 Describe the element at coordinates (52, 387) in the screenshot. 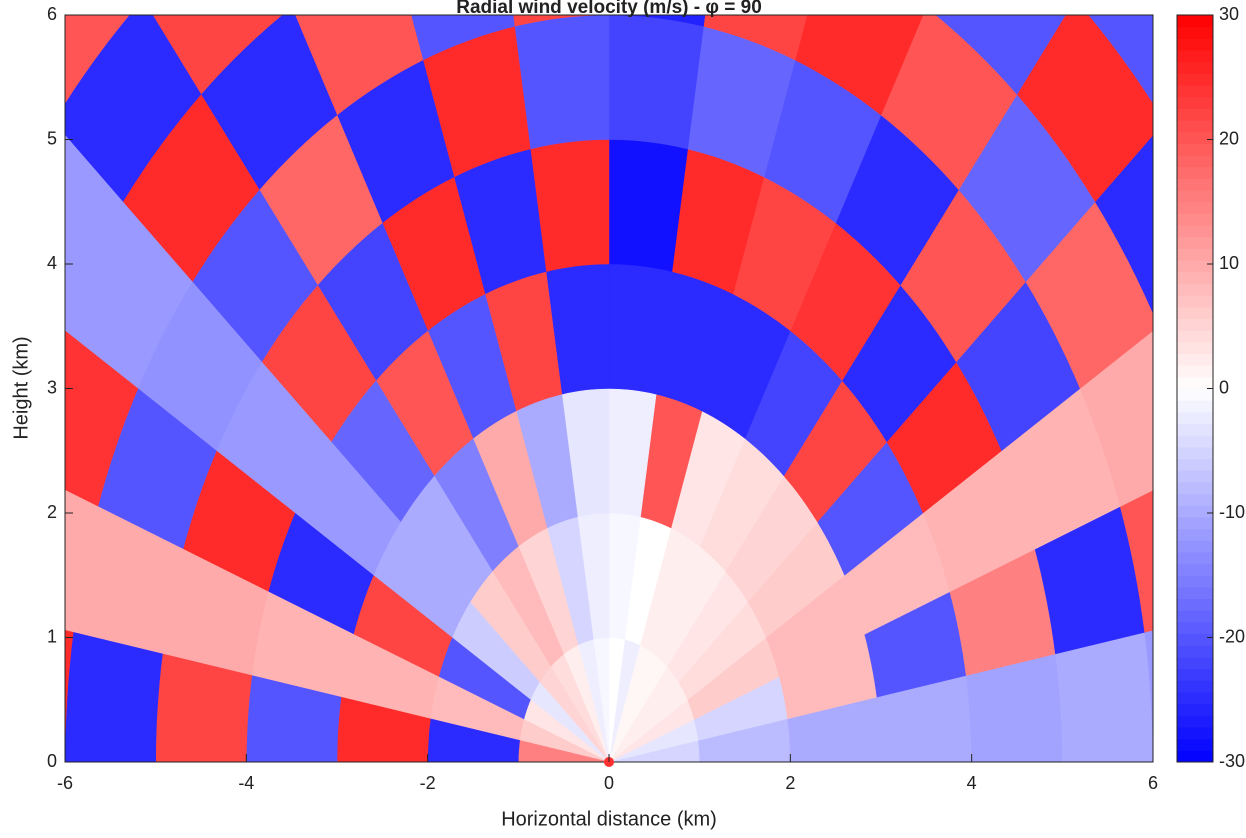

I see `y-tick-label: 3` at that location.